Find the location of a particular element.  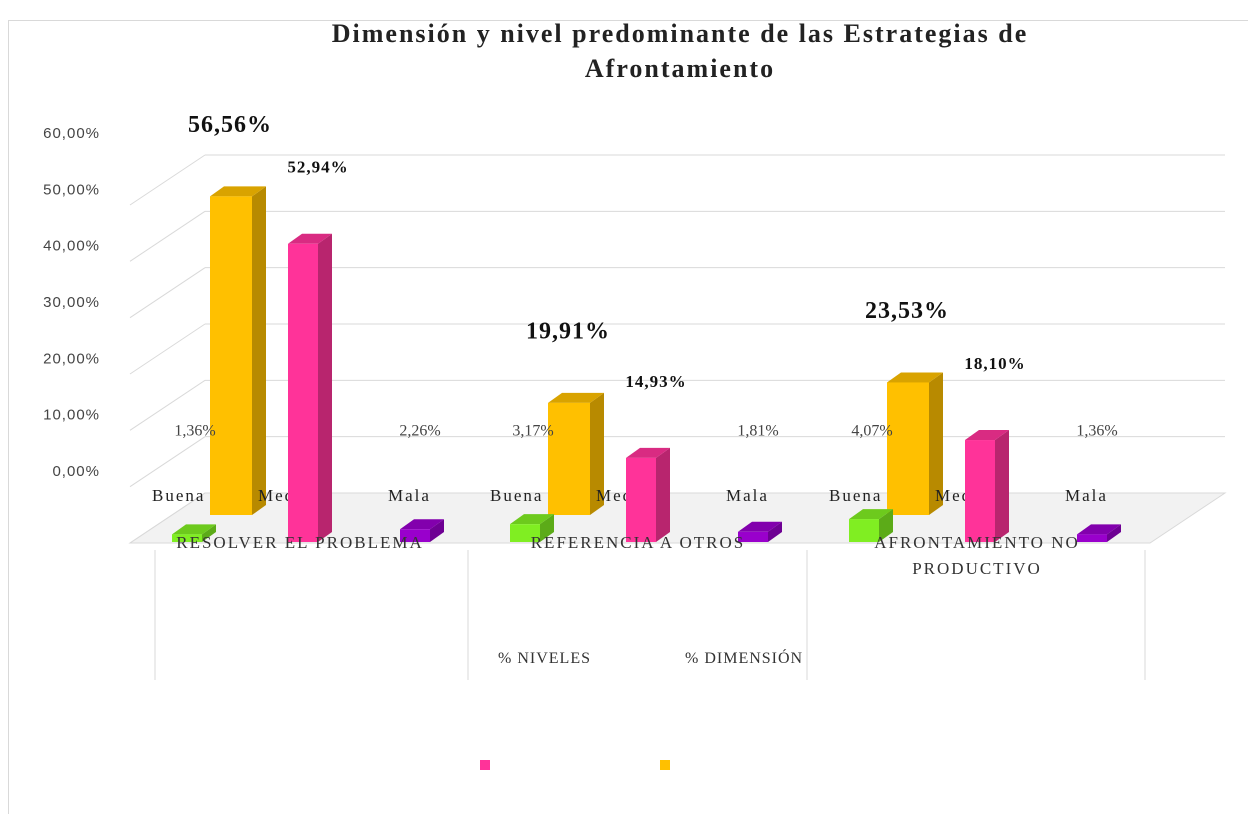

data-label: 1,81% is located at coordinates (757, 431).